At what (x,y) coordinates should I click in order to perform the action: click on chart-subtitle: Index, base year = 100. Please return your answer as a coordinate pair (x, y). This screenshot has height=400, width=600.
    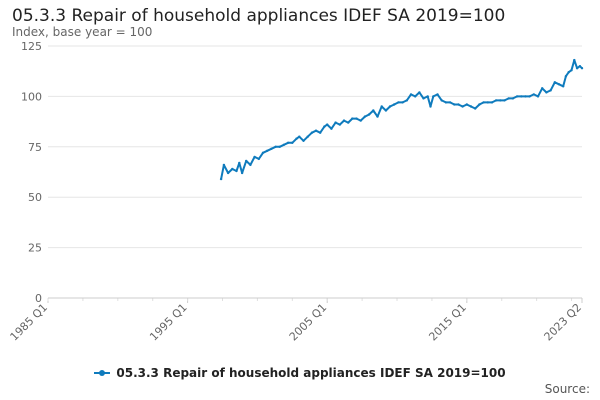
    Looking at the image, I should click on (82, 32).